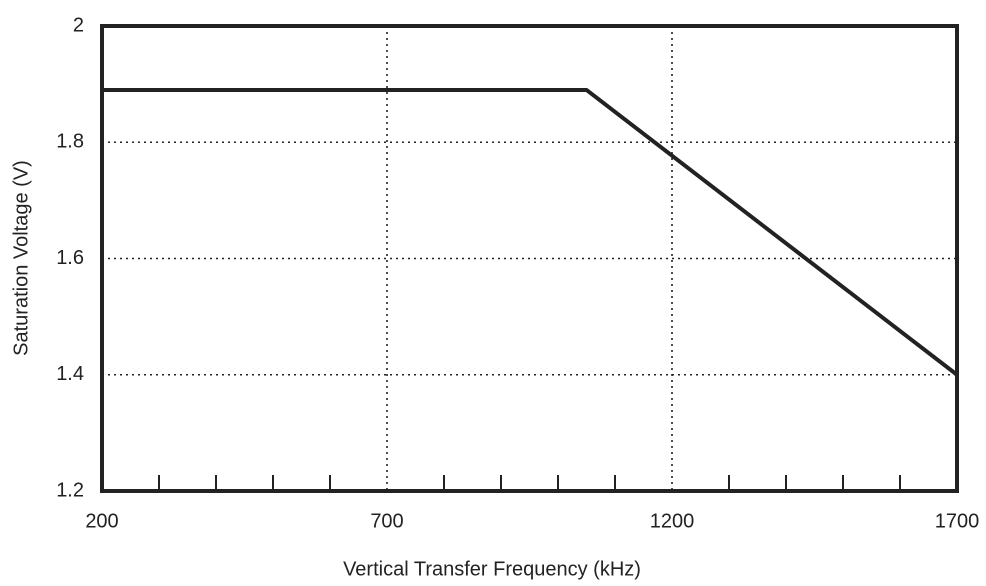  Describe the element at coordinates (70, 490) in the screenshot. I see `y-tick-label: 1.2` at that location.